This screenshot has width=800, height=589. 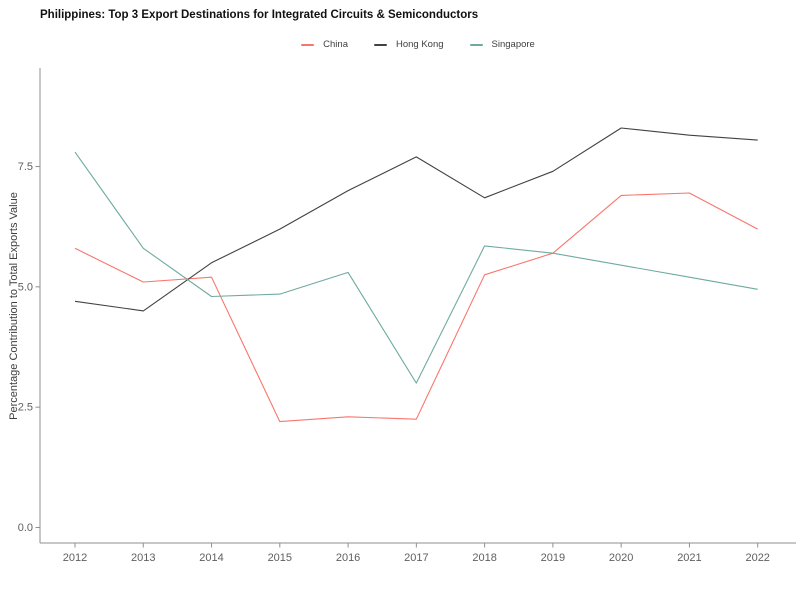 I want to click on legend-item-china: China, so click(x=324, y=44).